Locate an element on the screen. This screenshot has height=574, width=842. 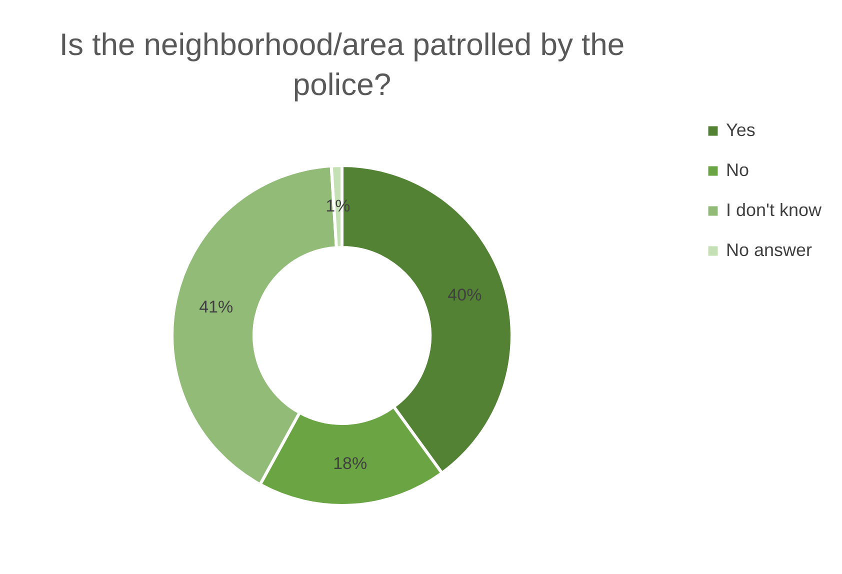
legend-label: No answer is located at coordinates (769, 250).